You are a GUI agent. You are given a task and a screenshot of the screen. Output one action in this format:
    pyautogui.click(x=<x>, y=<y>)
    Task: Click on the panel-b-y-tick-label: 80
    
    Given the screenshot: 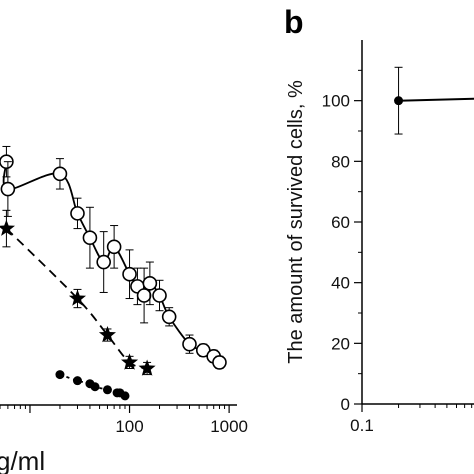 What is the action you would take?
    pyautogui.click(x=340, y=161)
    